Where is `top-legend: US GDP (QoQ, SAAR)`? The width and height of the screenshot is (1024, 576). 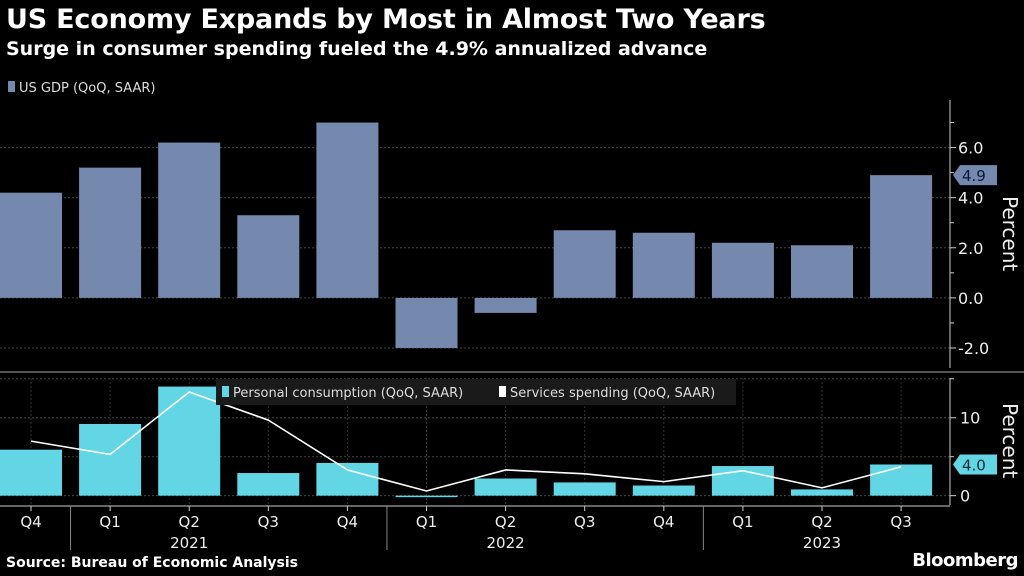
top-legend: US GDP (QoQ, SAAR) is located at coordinates (81, 88).